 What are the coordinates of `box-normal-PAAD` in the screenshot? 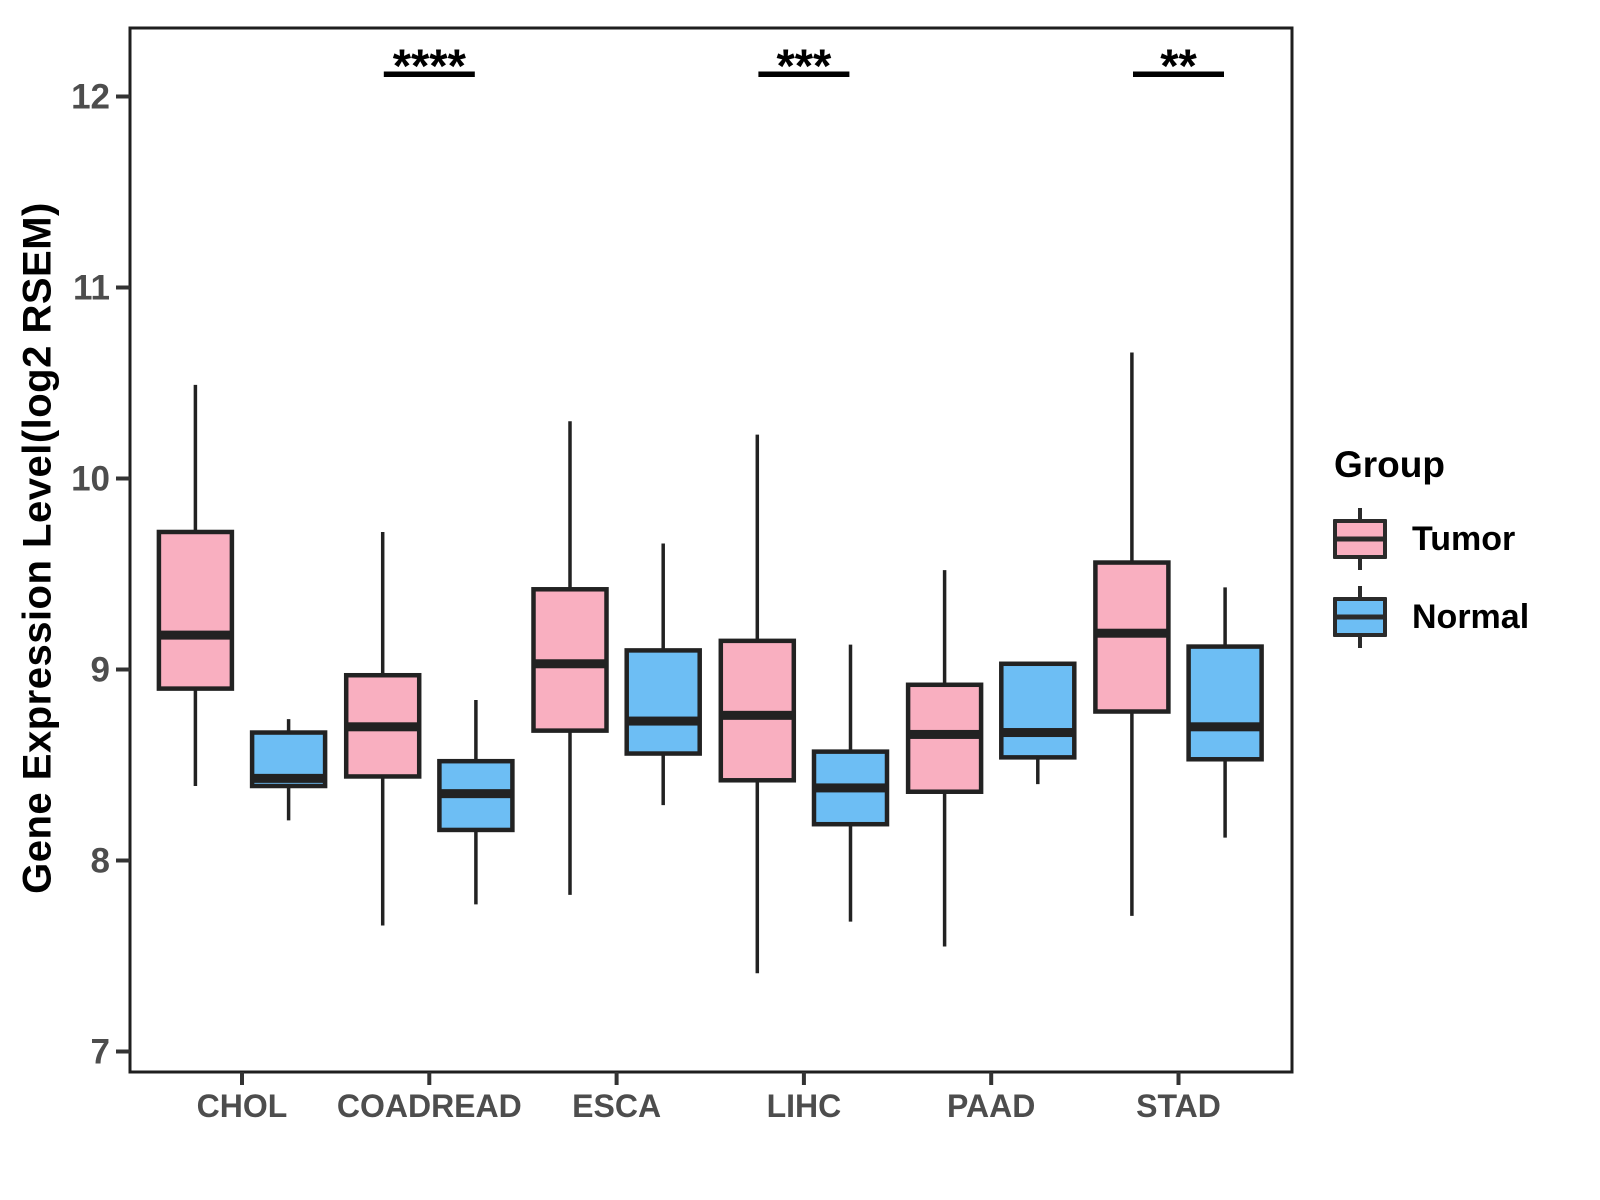 It's located at (1038, 723).